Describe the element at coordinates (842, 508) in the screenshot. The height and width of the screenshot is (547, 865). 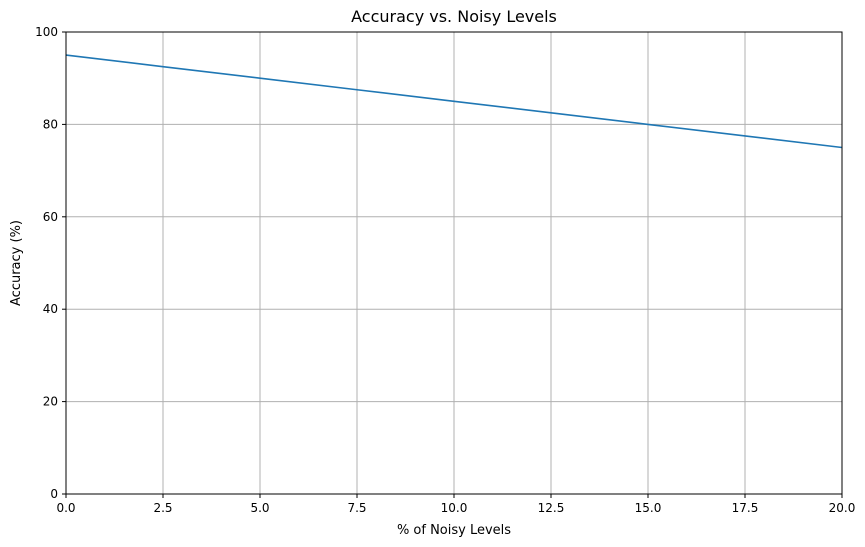
I see `x-tick-label: 20.0` at that location.